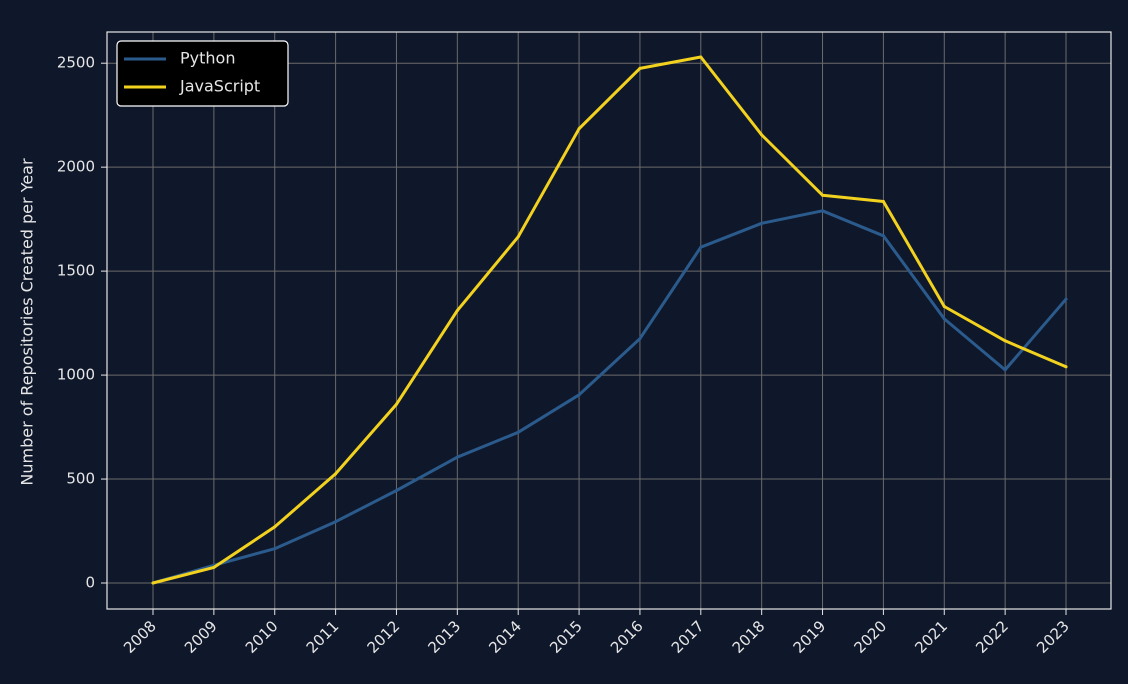  Describe the element at coordinates (396, 490) in the screenshot. I see `data-point-python-2012` at that location.